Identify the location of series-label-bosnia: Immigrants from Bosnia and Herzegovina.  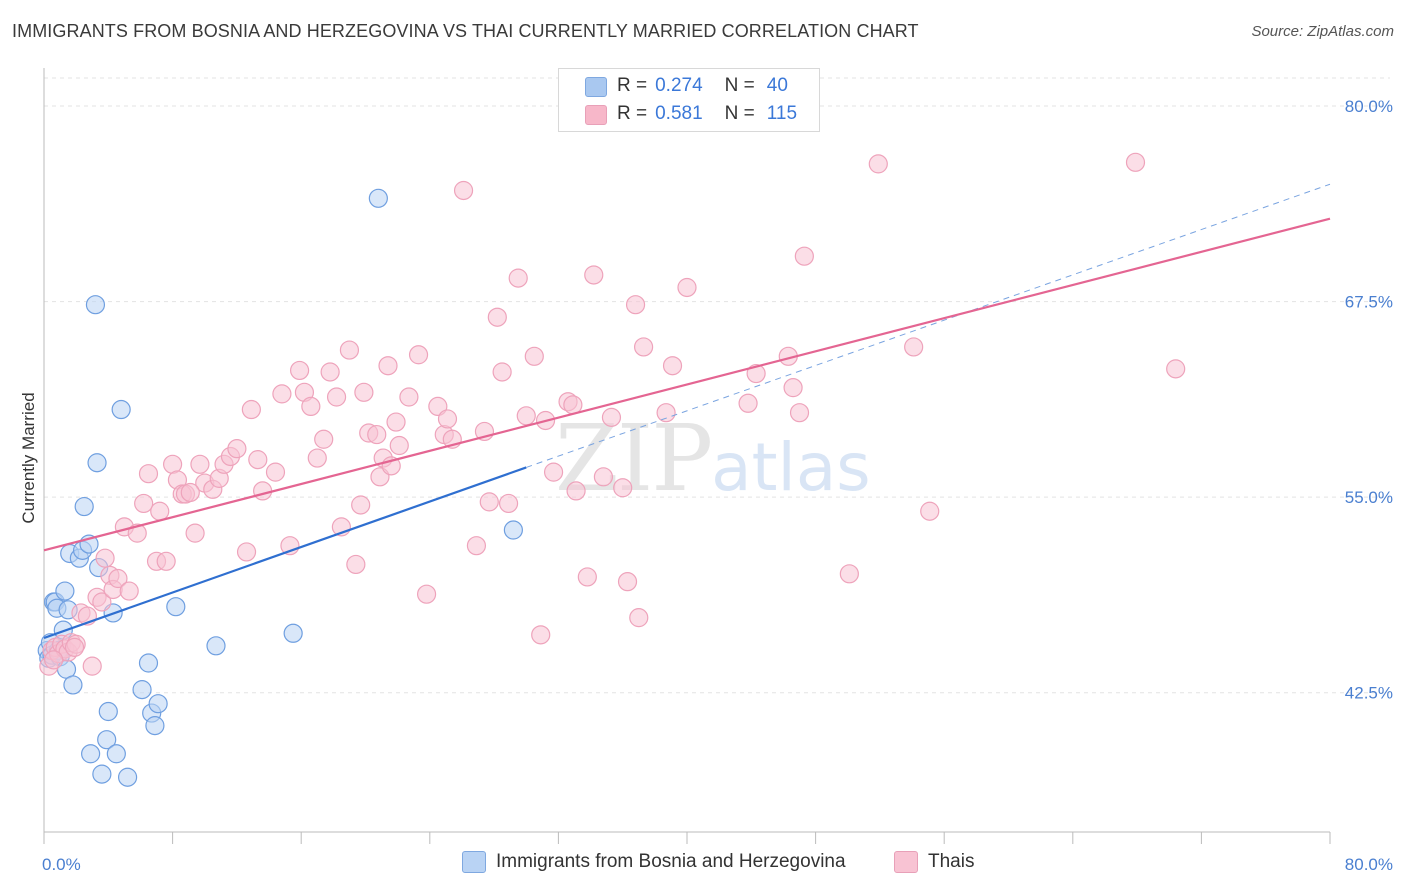
(671, 861).